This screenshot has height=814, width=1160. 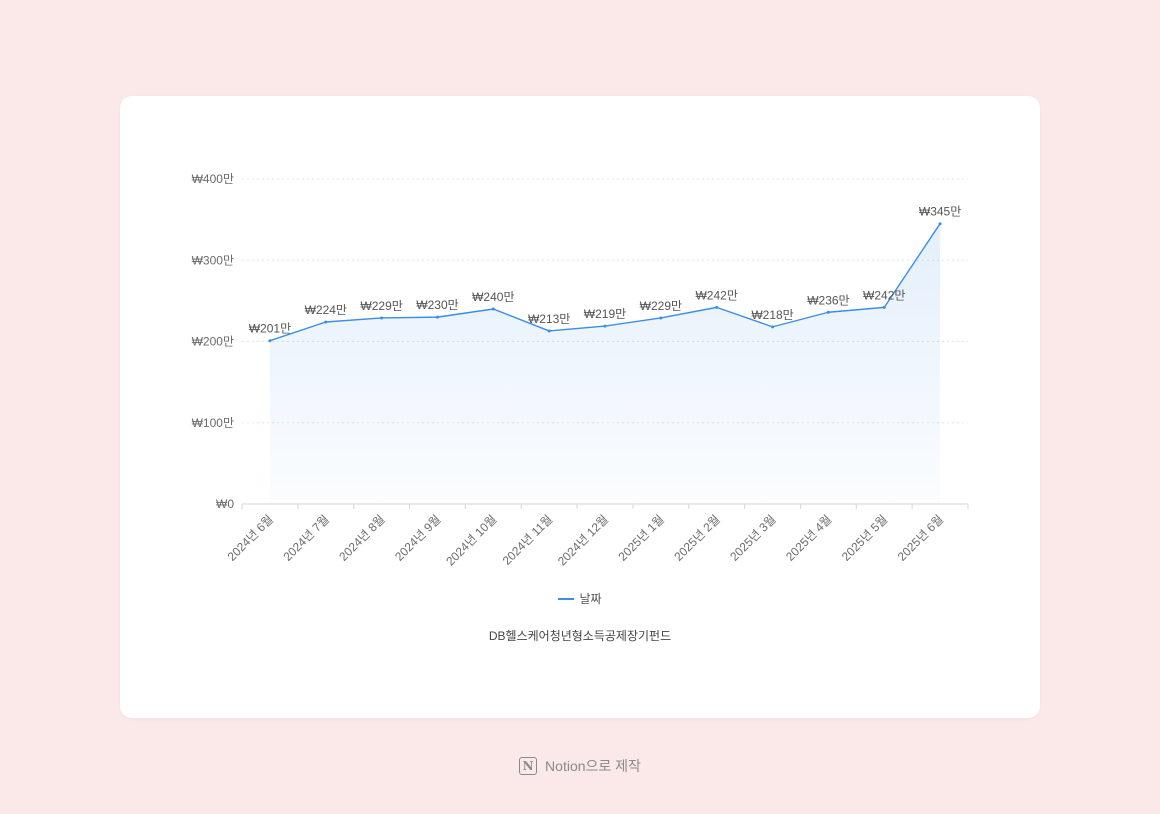 What do you see at coordinates (920, 537) in the screenshot?
I see `x-tick-label: 2025년 6월` at bounding box center [920, 537].